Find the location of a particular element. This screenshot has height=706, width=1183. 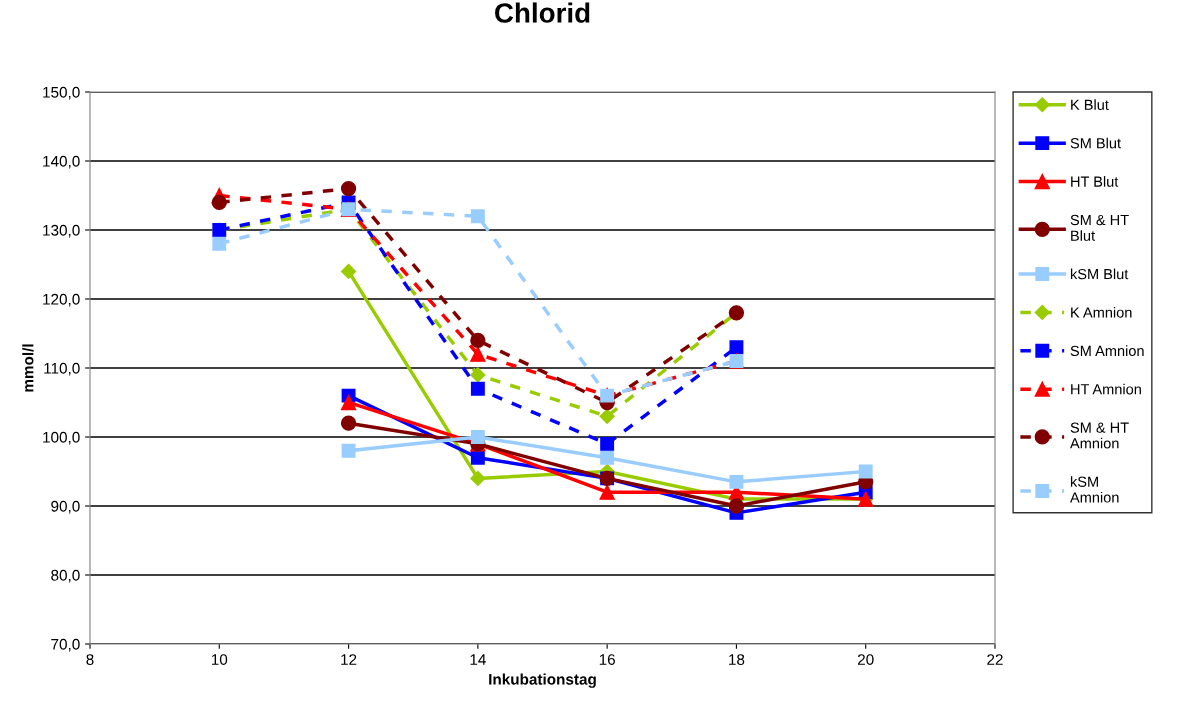

legend-label: HT Blut is located at coordinates (1095, 181).